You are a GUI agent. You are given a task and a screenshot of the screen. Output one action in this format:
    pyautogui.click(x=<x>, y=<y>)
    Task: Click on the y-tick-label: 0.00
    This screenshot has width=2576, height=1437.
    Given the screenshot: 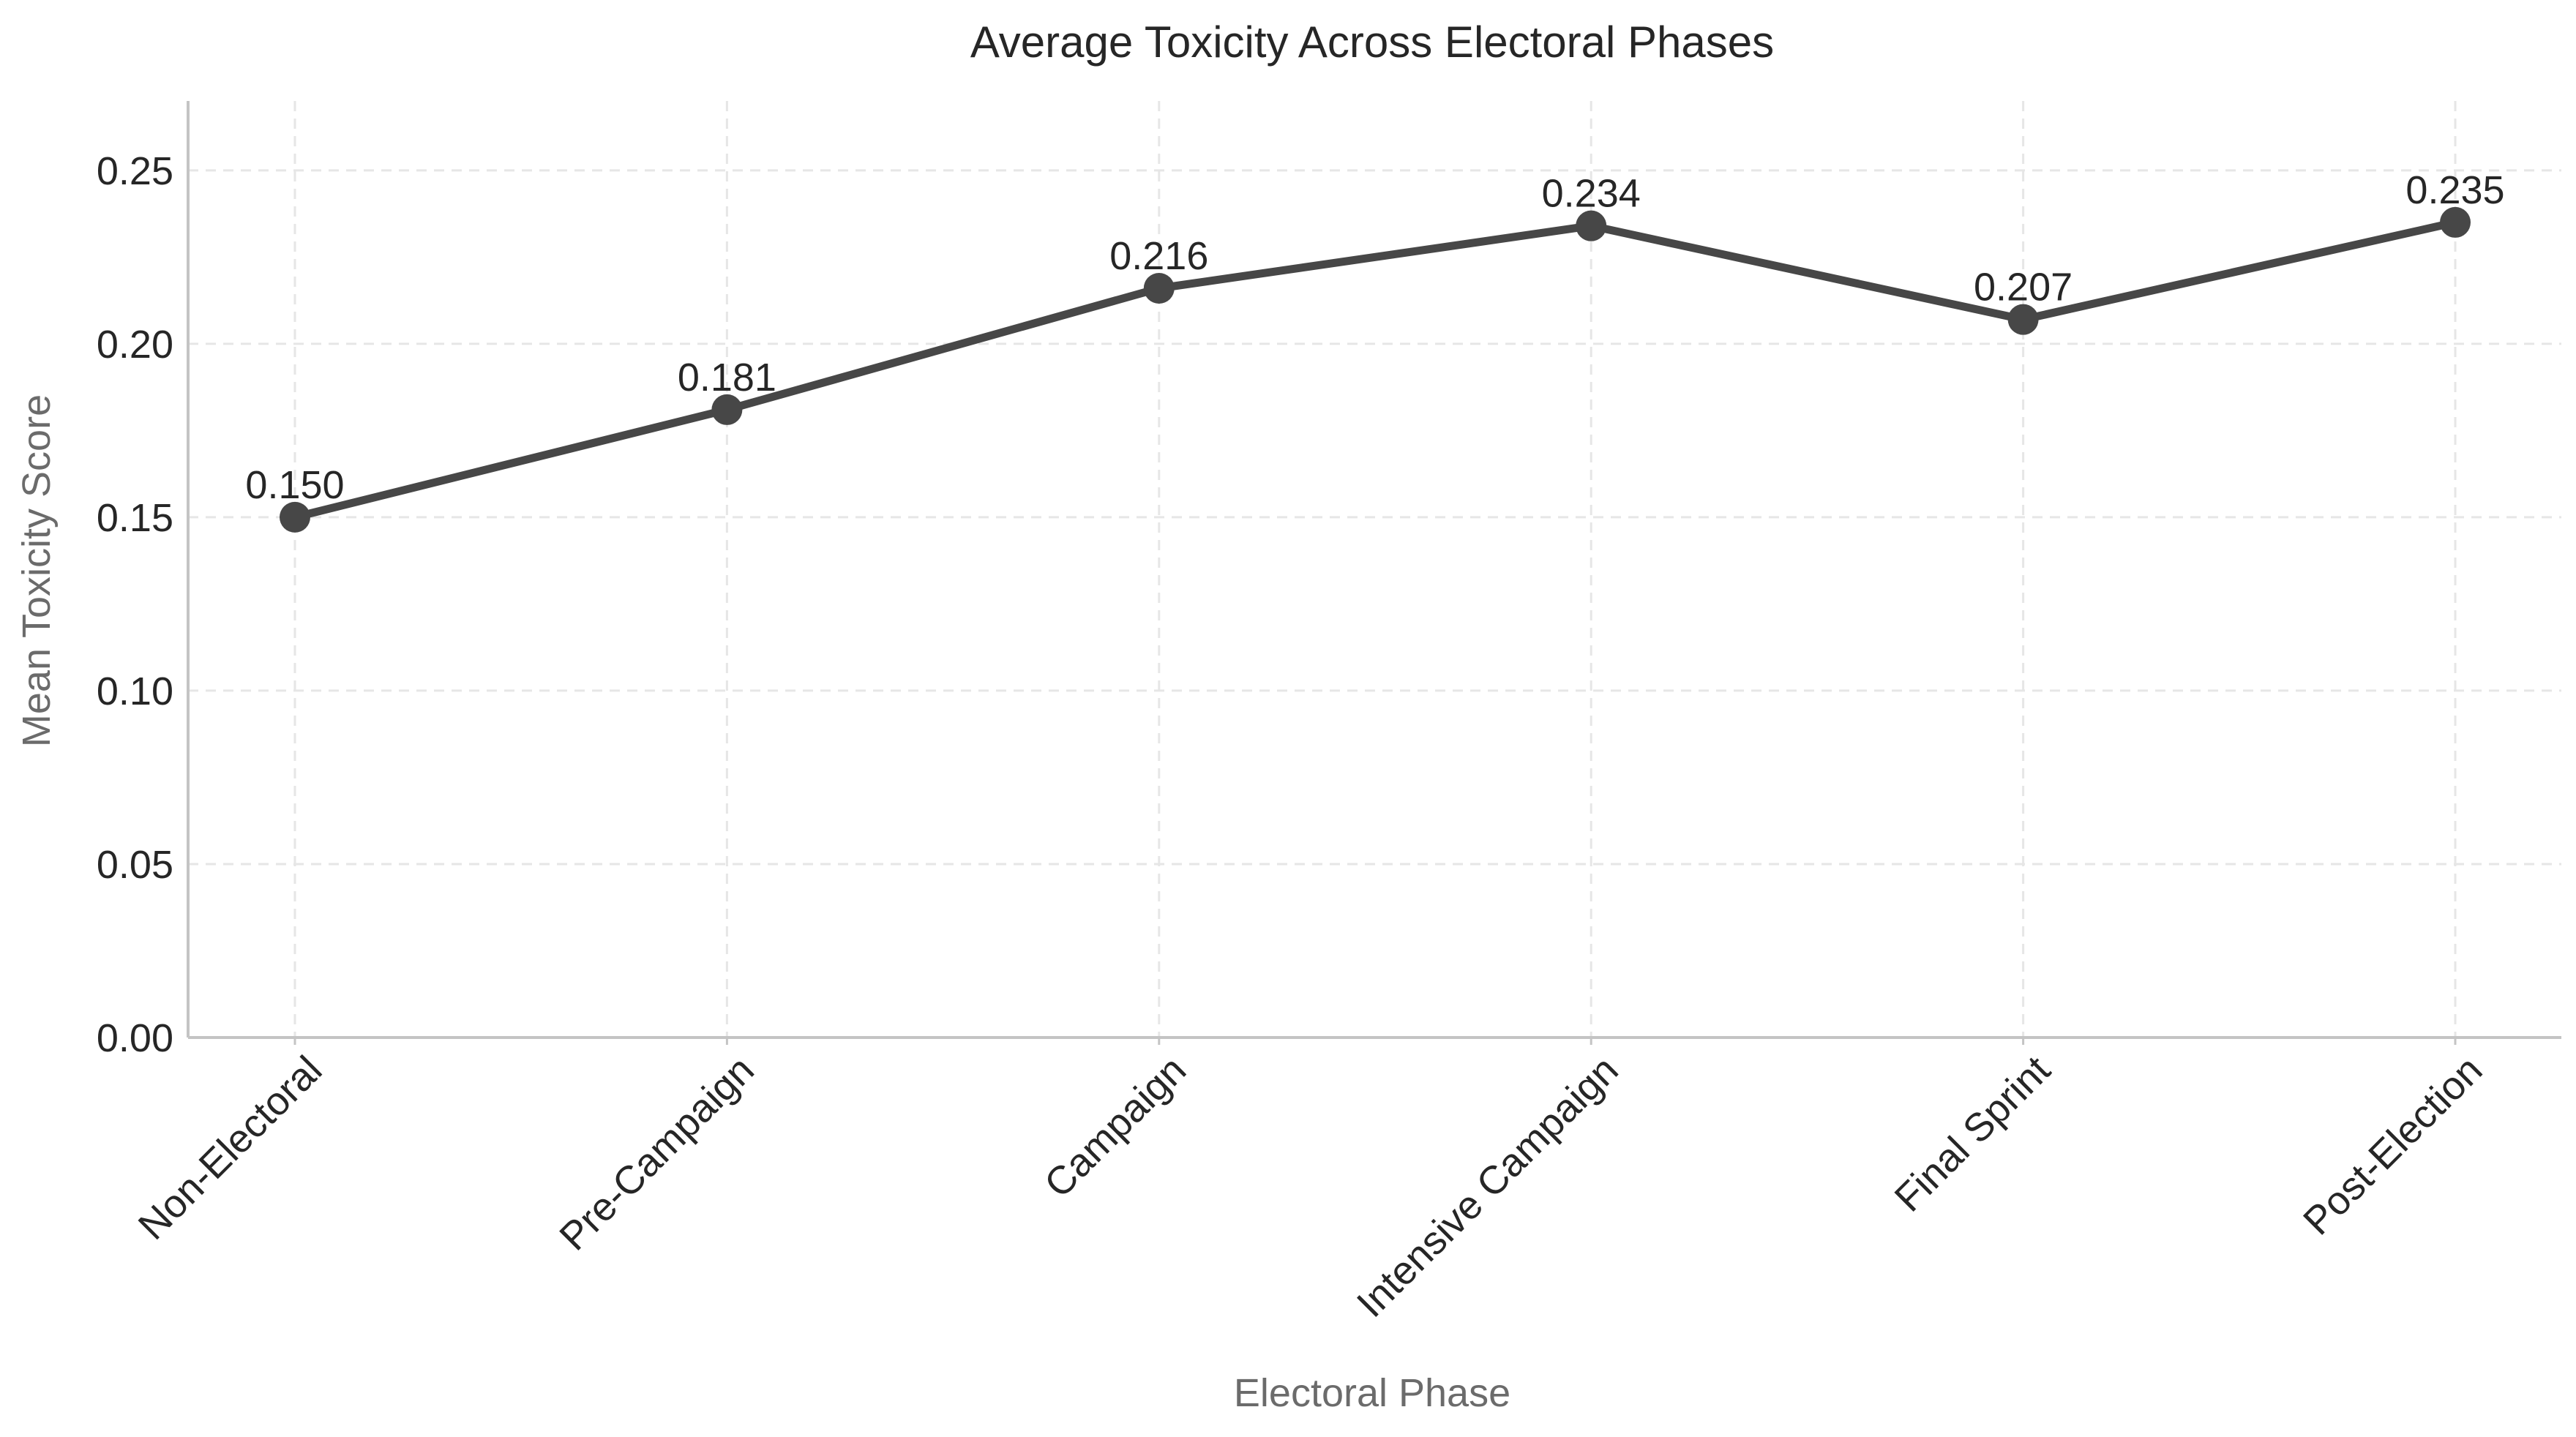 What is the action you would take?
    pyautogui.click(x=135, y=1038)
    